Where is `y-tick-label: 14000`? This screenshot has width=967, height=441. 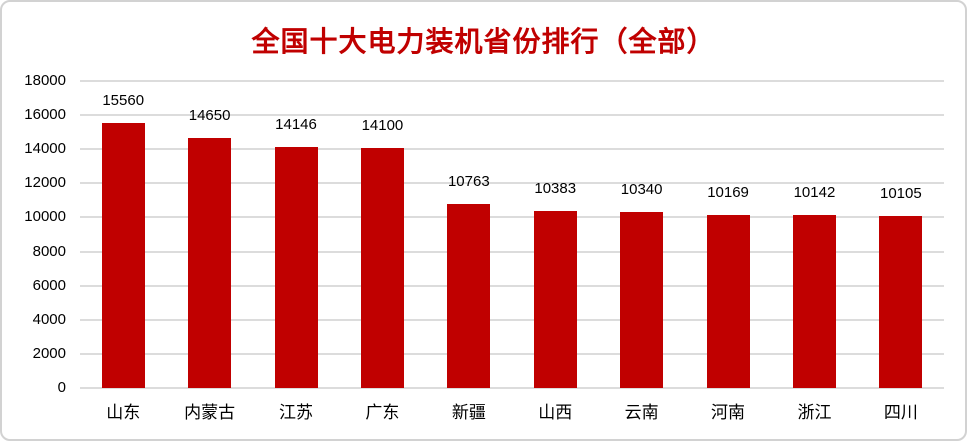 y-tick-label: 14000 is located at coordinates (45, 149).